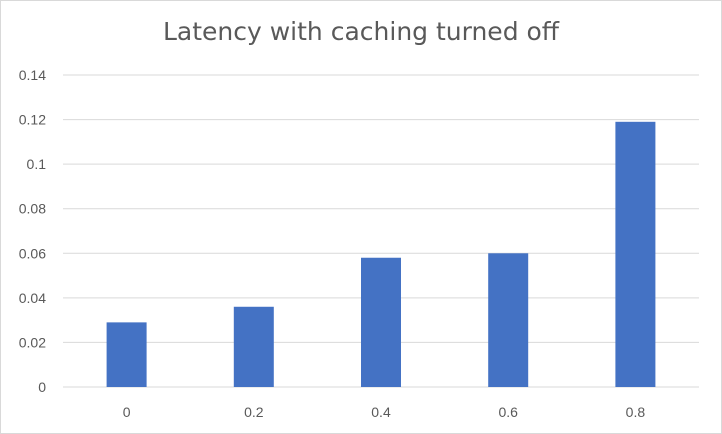  Describe the element at coordinates (635, 254) in the screenshot. I see `bar-0.8` at that location.